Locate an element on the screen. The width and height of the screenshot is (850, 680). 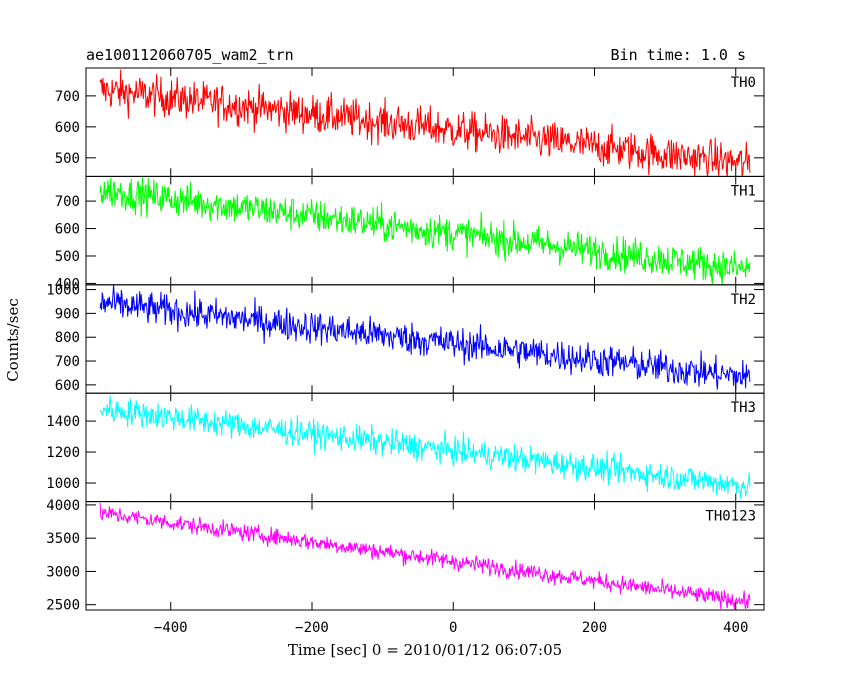
panel-label: TH1 is located at coordinates (743, 191).